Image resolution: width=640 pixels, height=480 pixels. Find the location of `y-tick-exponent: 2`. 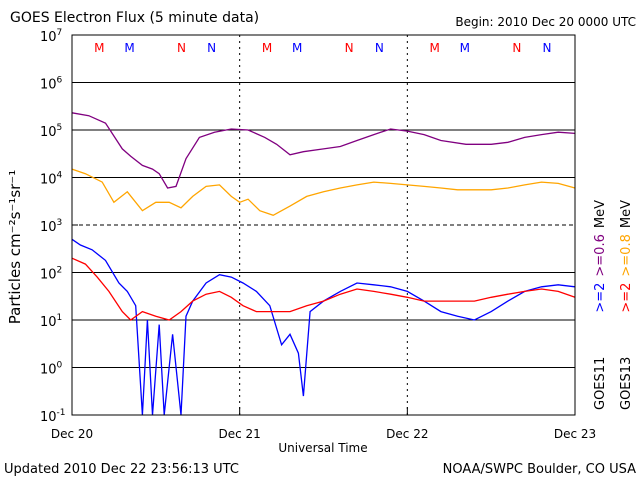

y-tick-exponent: 2 is located at coordinates (60, 271).